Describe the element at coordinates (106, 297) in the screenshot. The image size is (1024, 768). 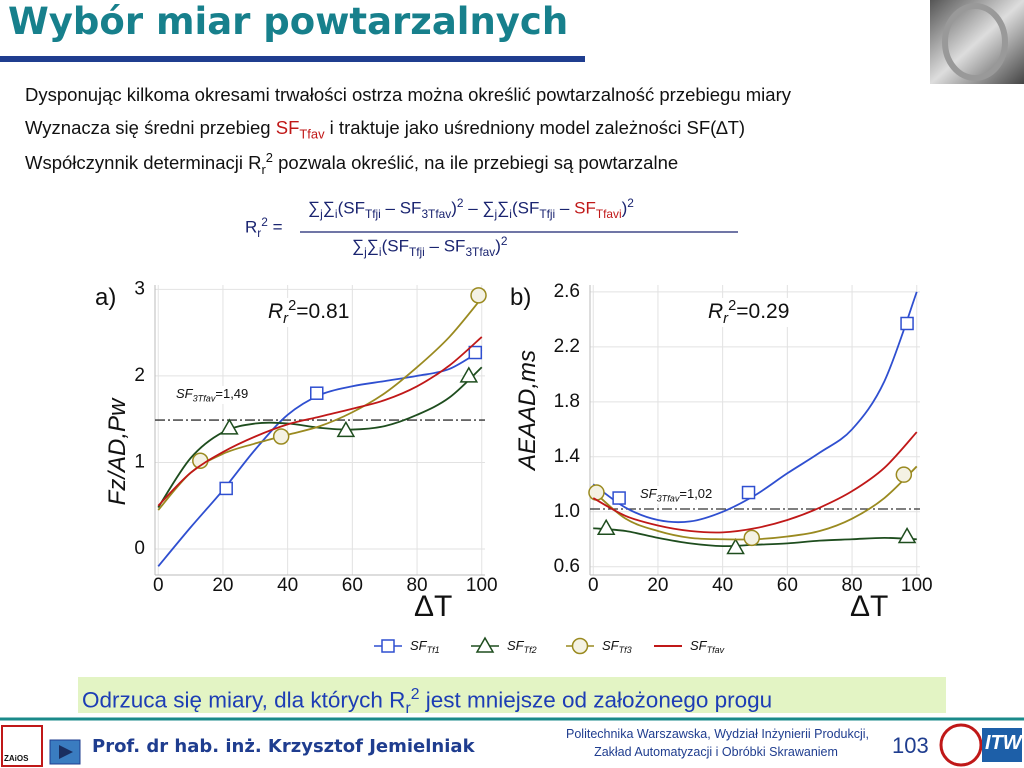
I see `panel-label: a)` at that location.